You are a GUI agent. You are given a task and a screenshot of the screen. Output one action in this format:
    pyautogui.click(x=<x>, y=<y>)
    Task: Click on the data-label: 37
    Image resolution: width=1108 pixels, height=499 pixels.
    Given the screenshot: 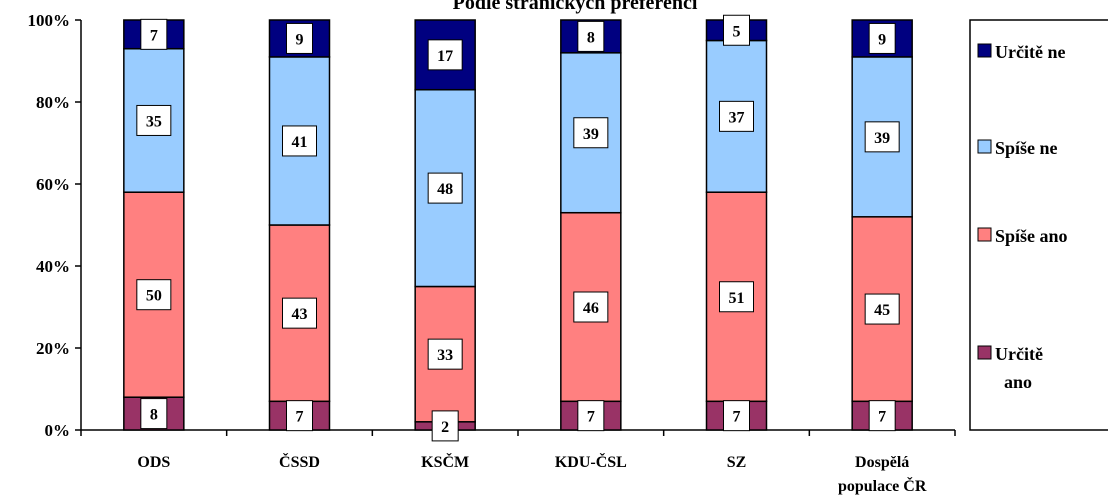 What is the action you would take?
    pyautogui.click(x=737, y=117)
    